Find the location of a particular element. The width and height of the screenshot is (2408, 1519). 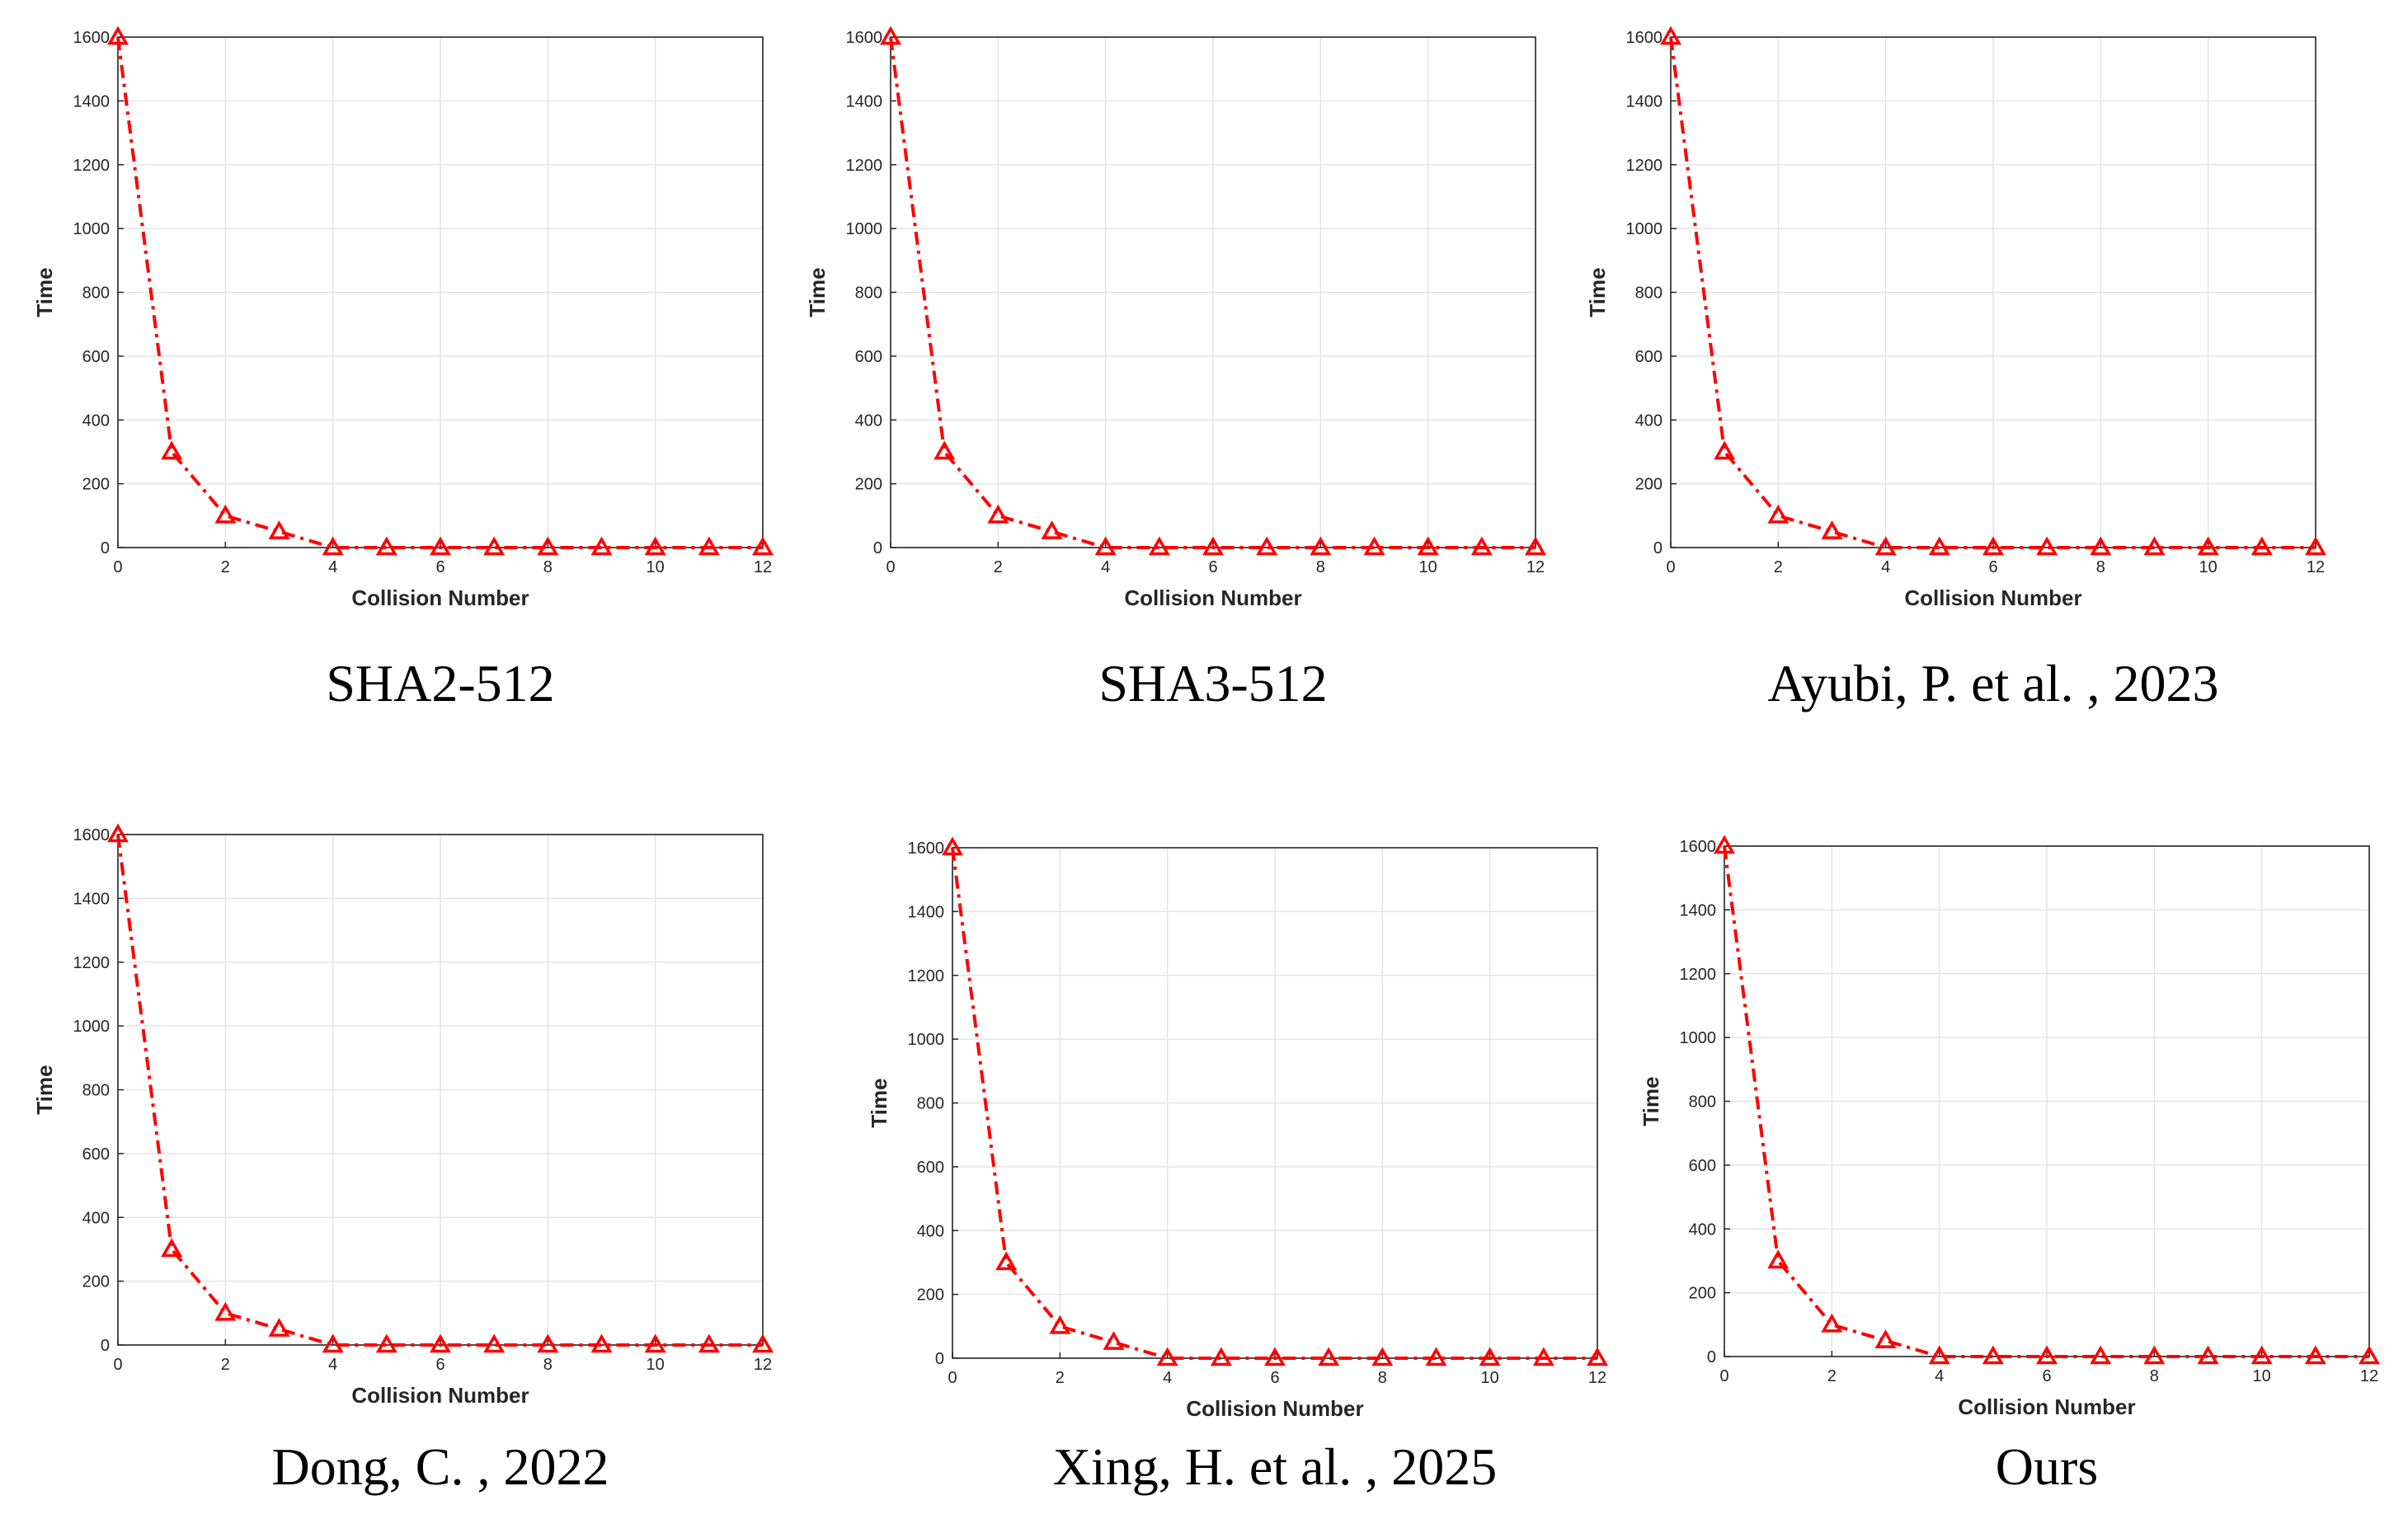

y-tick-label: 1200 is located at coordinates (927, 976).